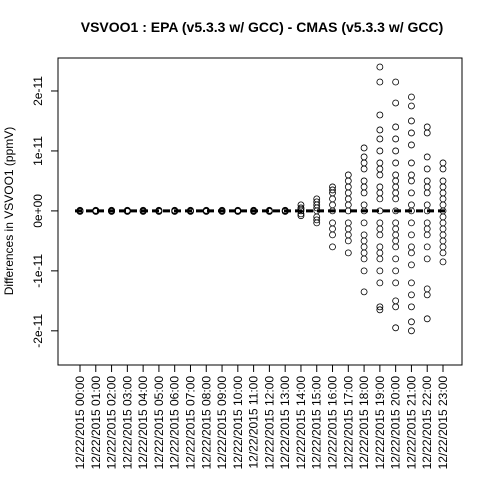  Describe the element at coordinates (190, 423) in the screenshot. I see `x-tick-label: 12/22/2015 07:00` at that location.